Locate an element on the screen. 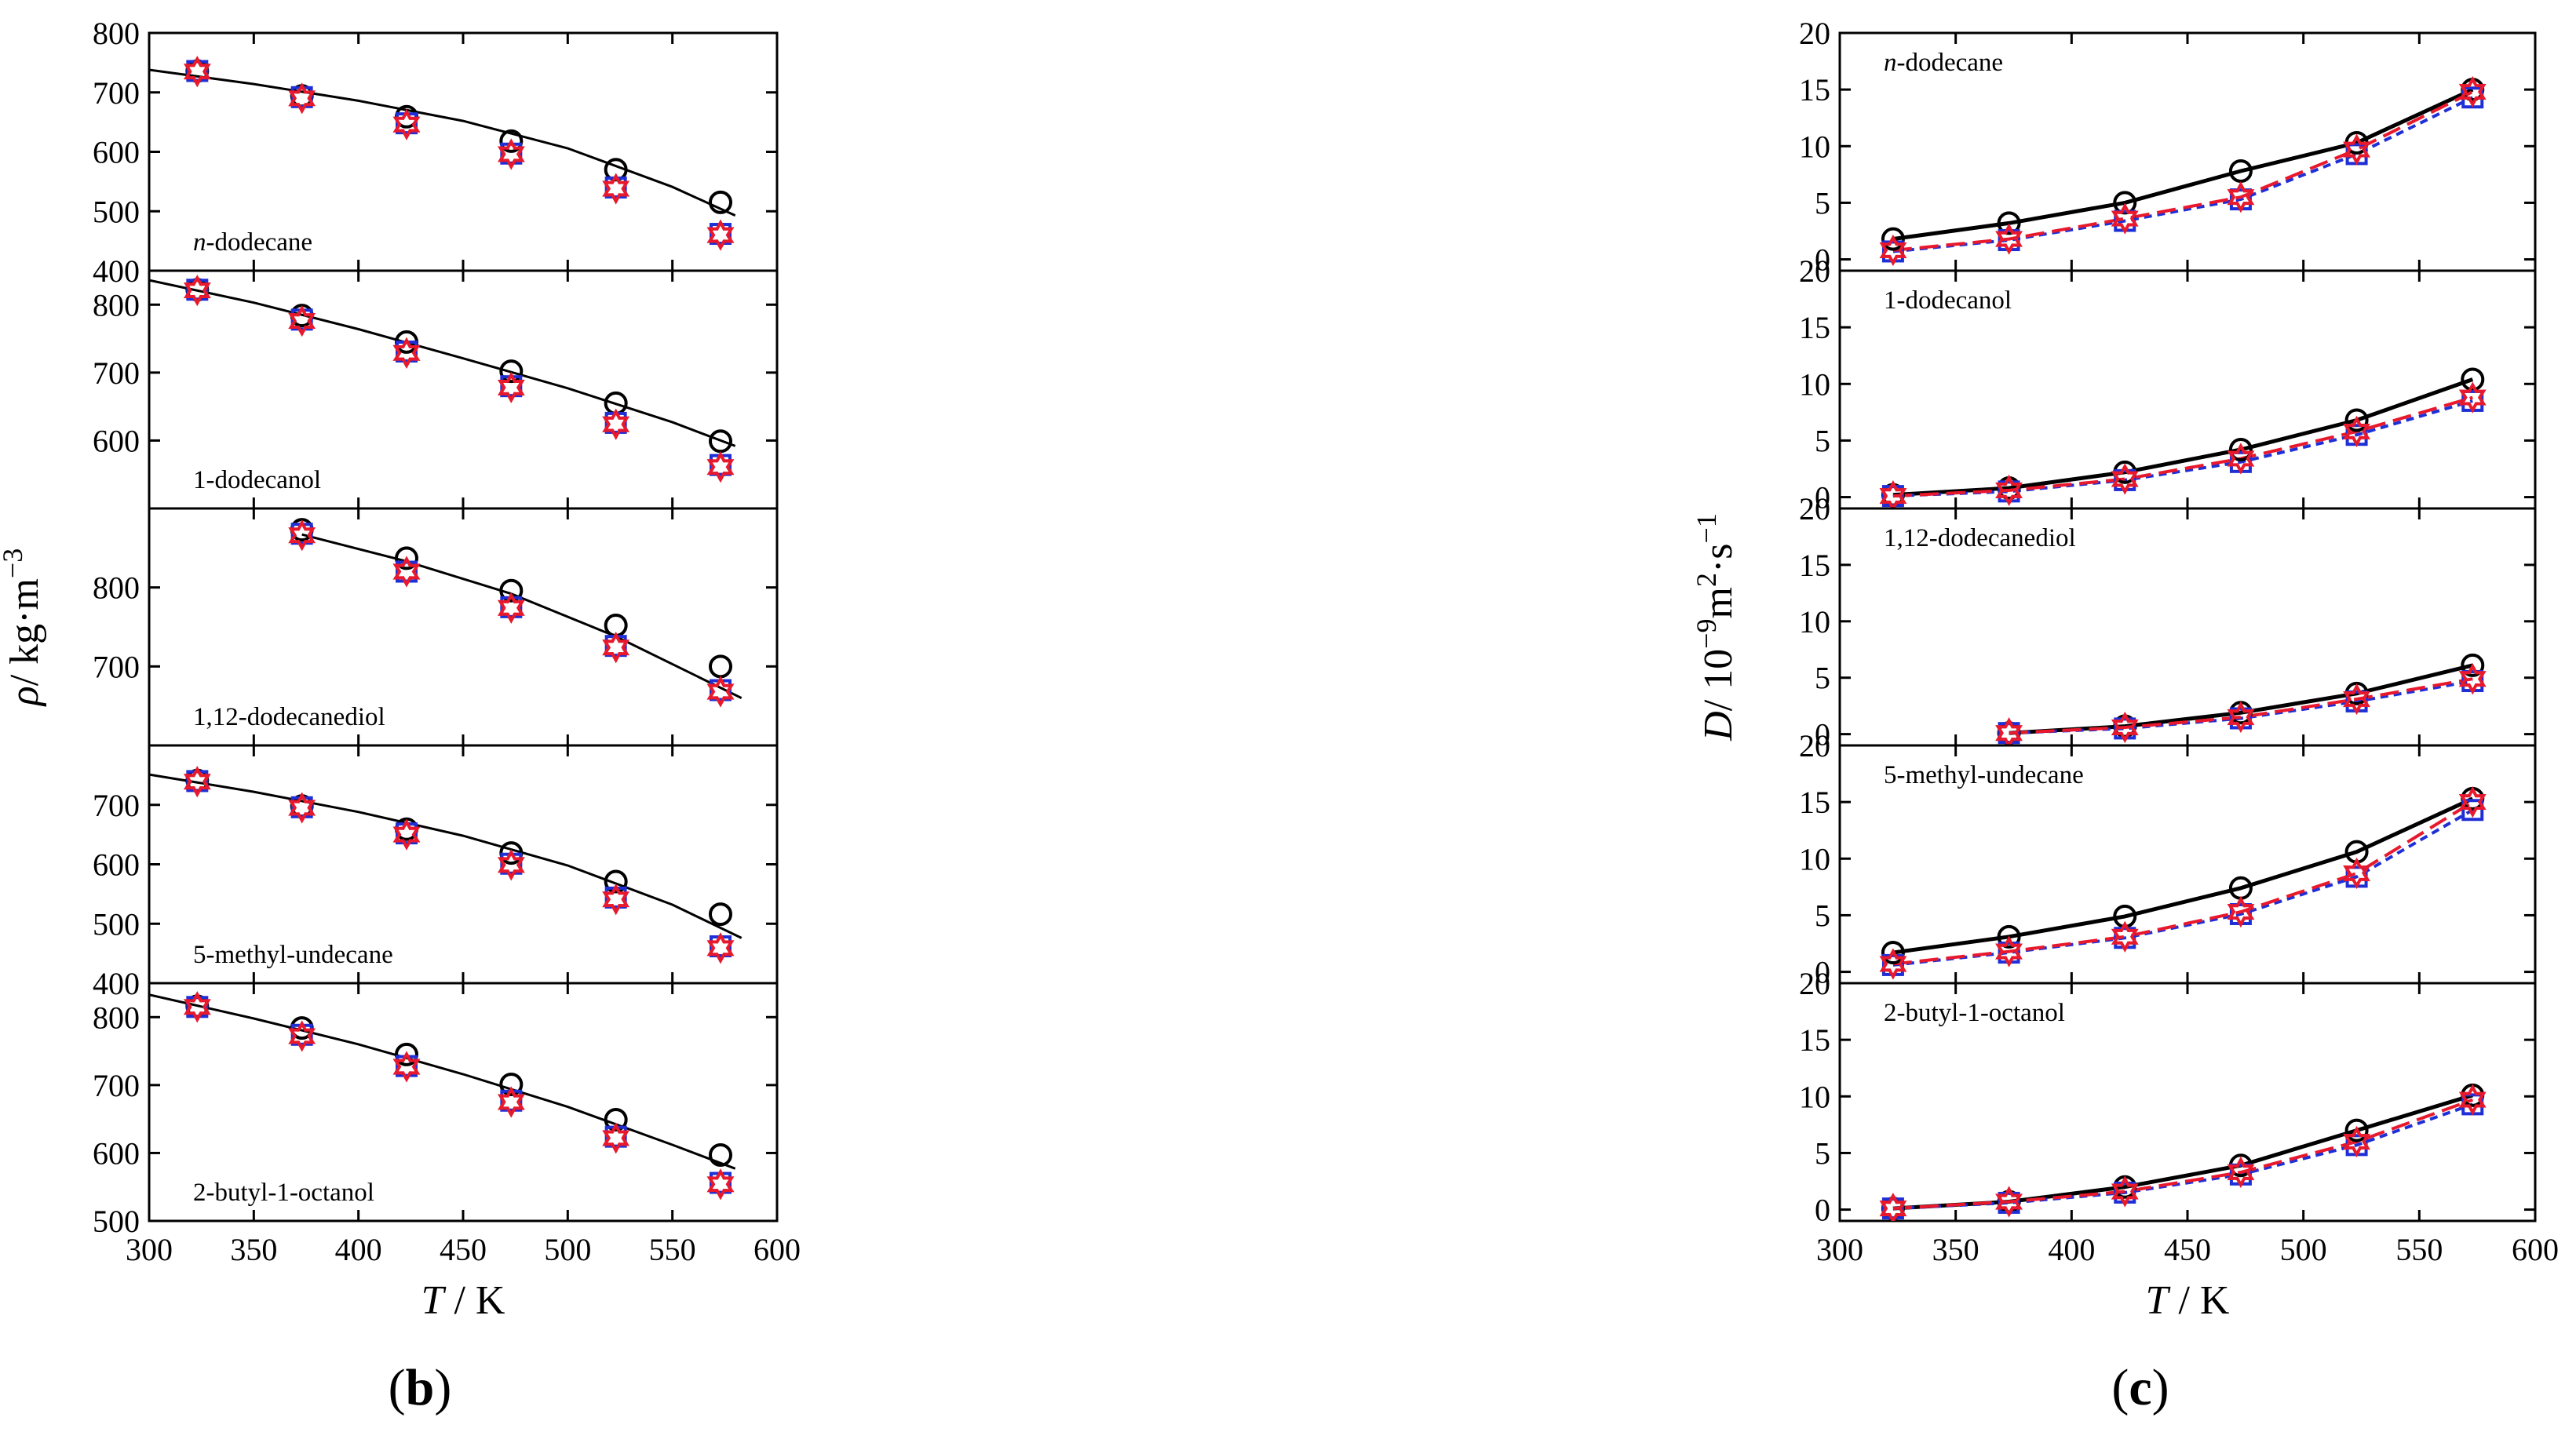 The image size is (2576, 1432). panel-b-1: 400 500 600 700 800 n-dodecane is located at coordinates (436, 152).